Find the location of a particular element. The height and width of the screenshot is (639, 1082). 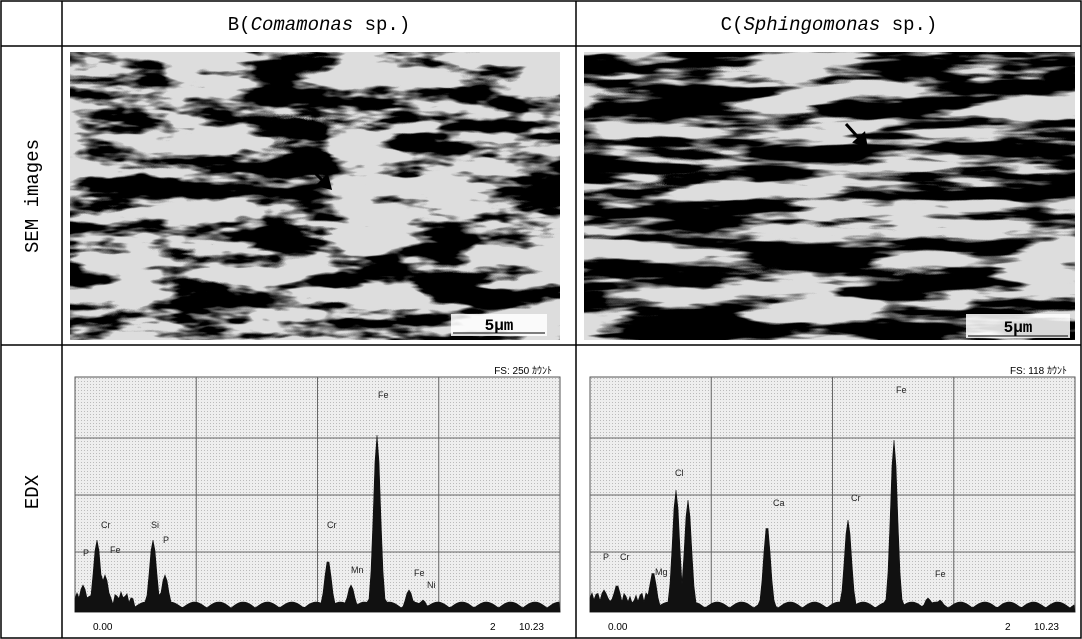

peak-label: Ca is located at coordinates (779, 503).